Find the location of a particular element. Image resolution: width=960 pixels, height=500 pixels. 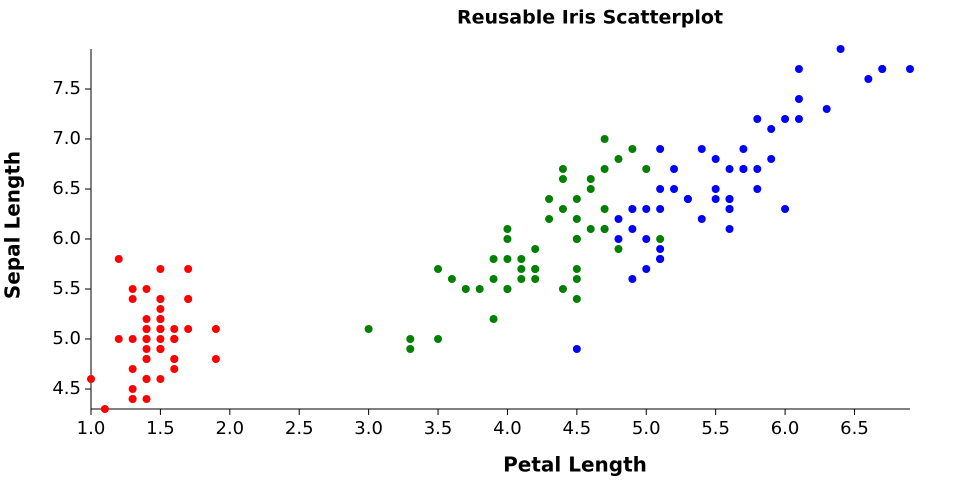

x-tick-label: 4.0 is located at coordinates (507, 428).